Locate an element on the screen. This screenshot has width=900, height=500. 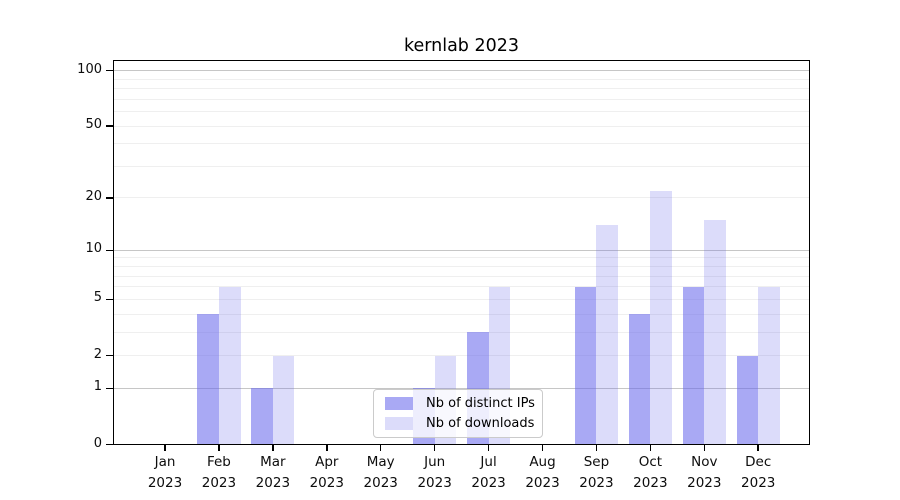
x-tick-label: Jan 2023 is located at coordinates (165, 472).